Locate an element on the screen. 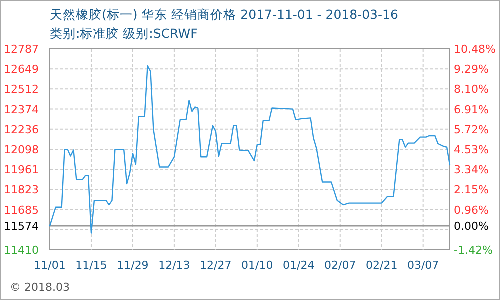 Image resolution: width=500 pixels, height=300 pixels. y2-tick-label: 2.15% is located at coordinates (471, 190).